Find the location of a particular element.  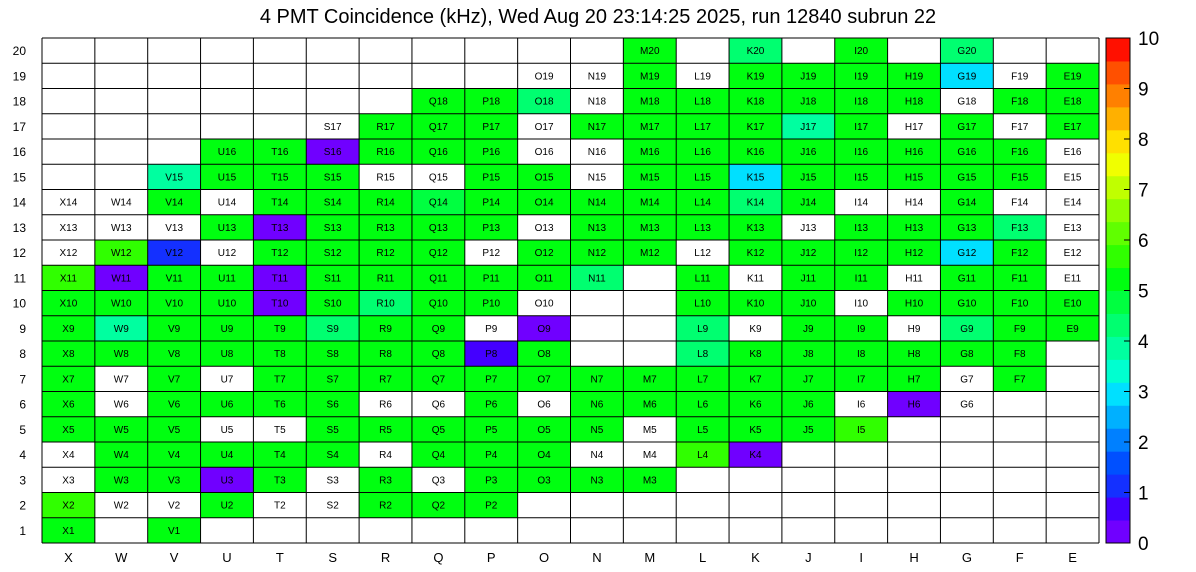

y-tick-label: 9 is located at coordinates (22, 329).